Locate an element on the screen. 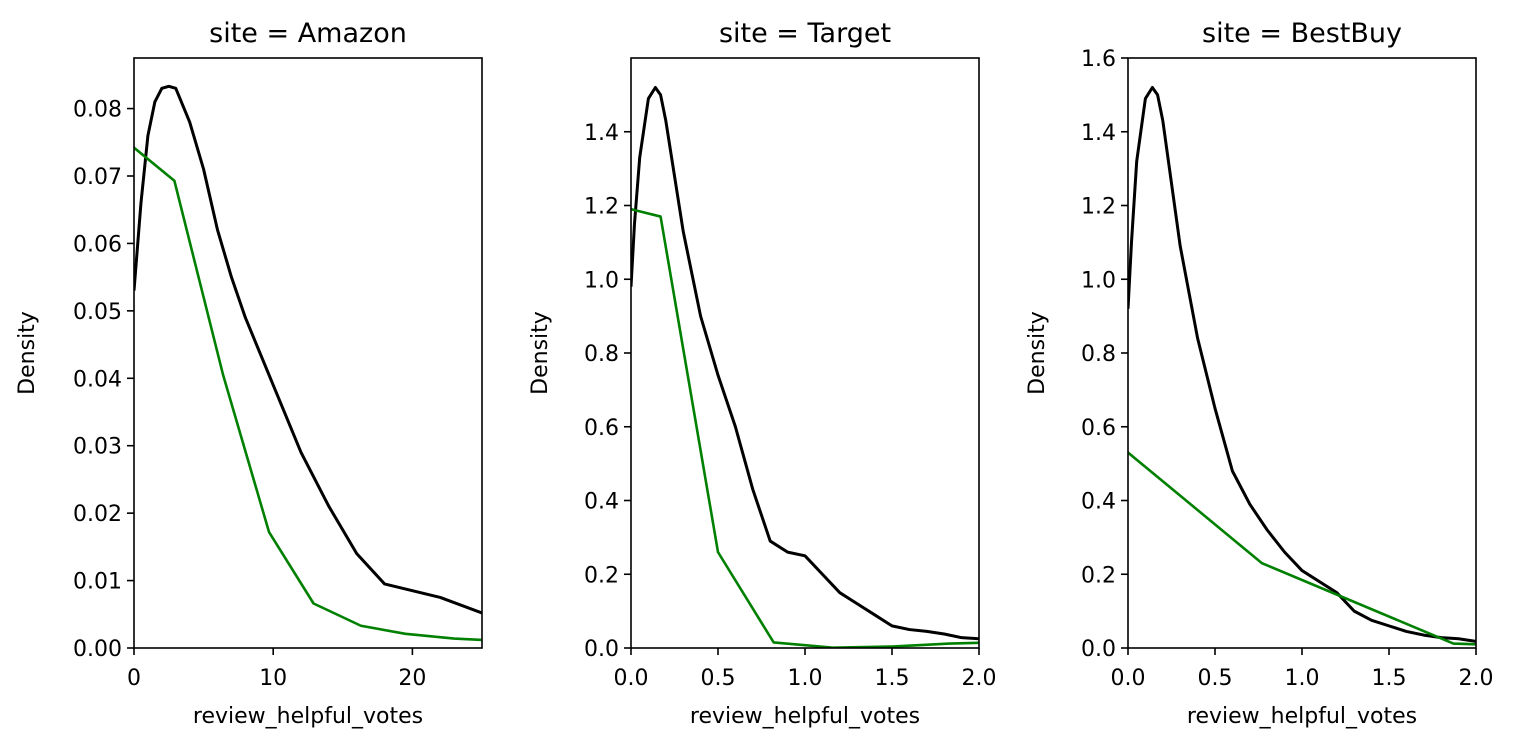  x-tick-label: 0 is located at coordinates (134, 678).